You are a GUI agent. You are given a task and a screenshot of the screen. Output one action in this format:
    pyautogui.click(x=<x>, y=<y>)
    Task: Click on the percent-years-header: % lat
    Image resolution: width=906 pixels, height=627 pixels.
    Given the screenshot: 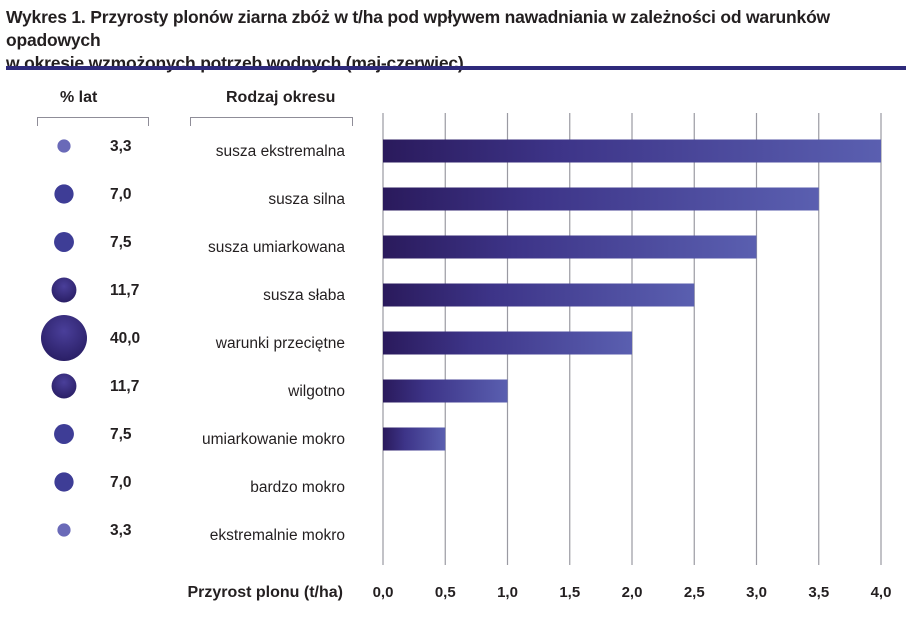 What is the action you would take?
    pyautogui.click(x=79, y=97)
    